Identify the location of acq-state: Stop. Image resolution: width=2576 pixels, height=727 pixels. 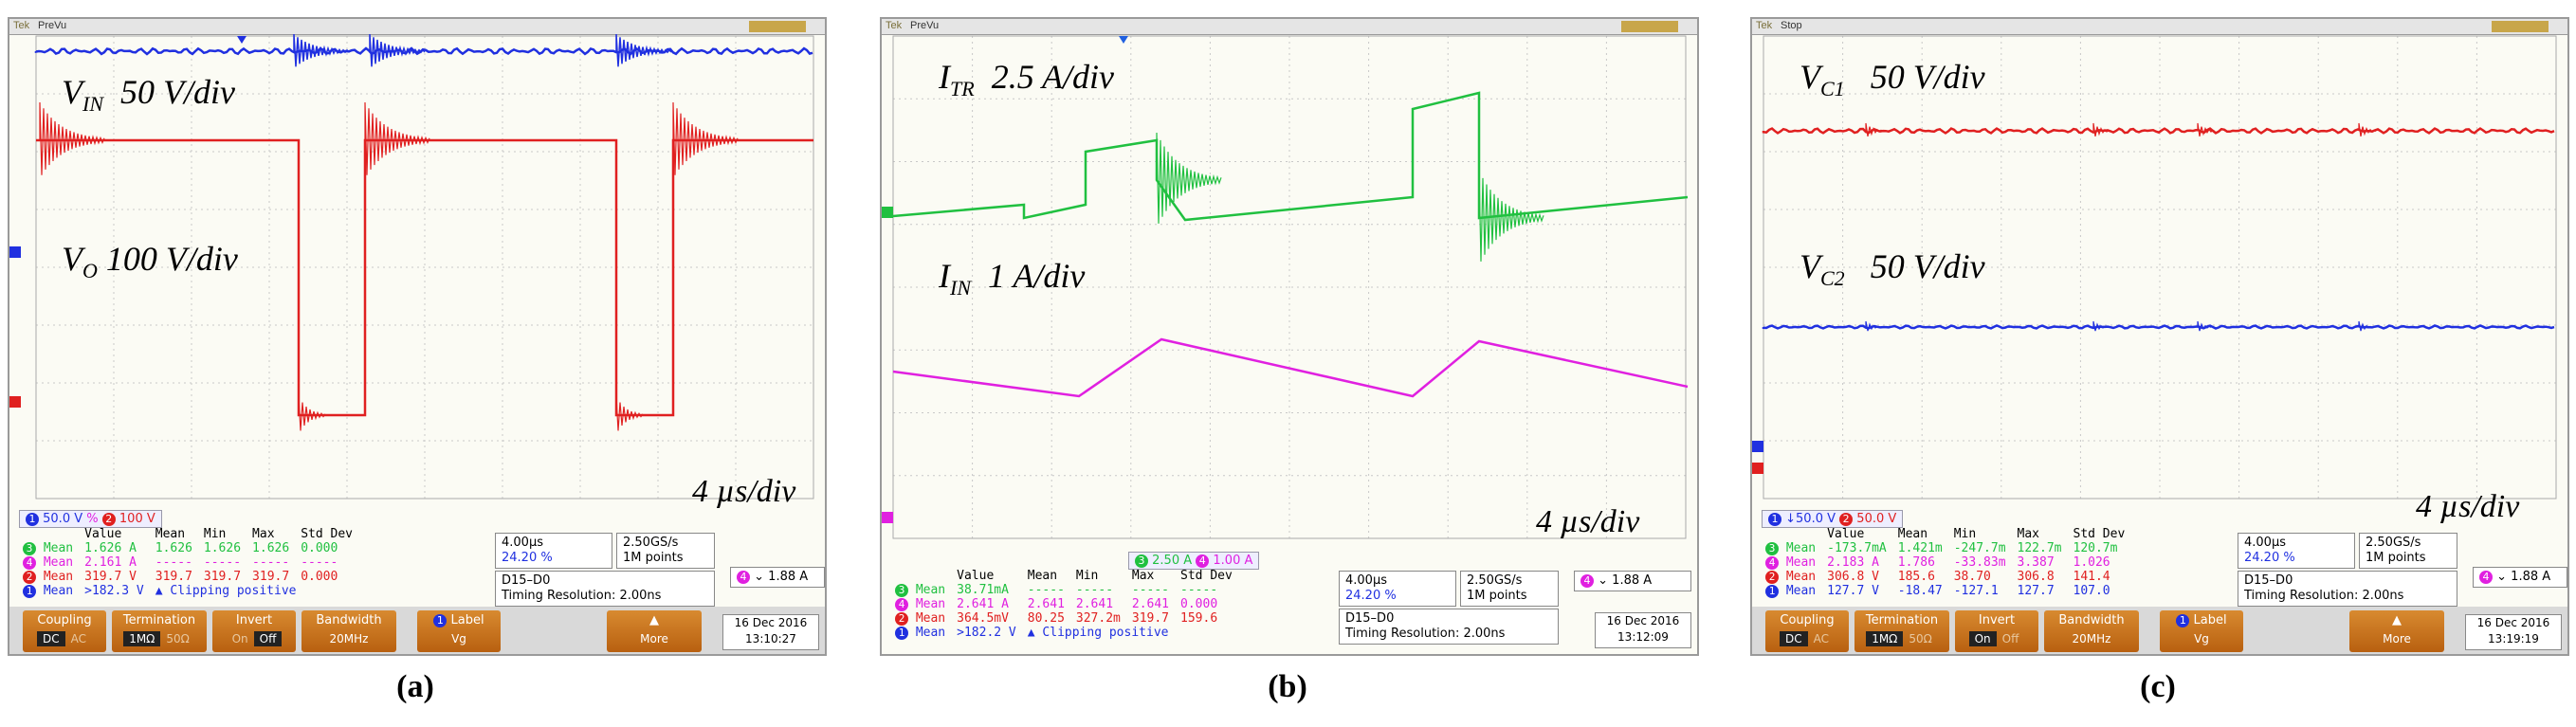
(1791, 25).